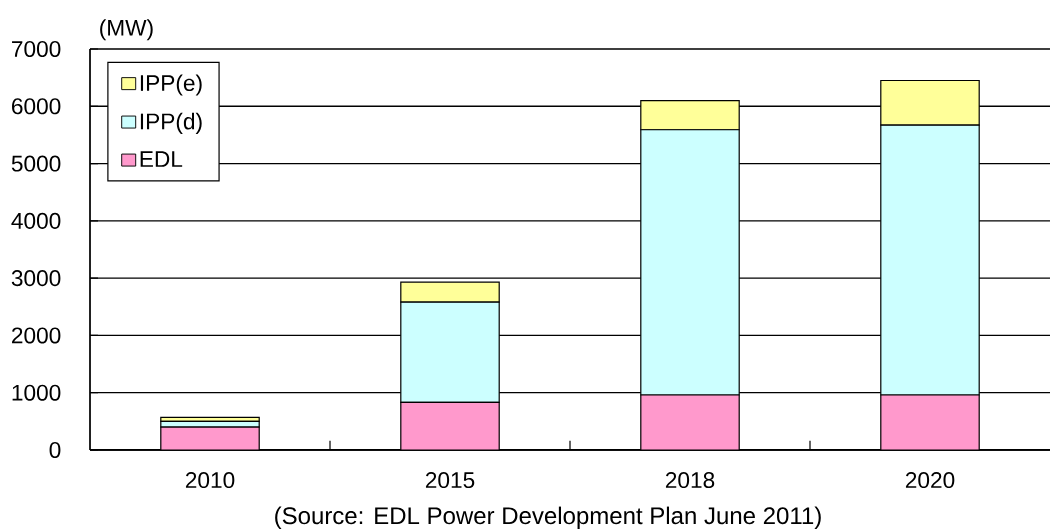  I want to click on text: (Source: EDL Power Development Plan June 2011), so click(548, 517).